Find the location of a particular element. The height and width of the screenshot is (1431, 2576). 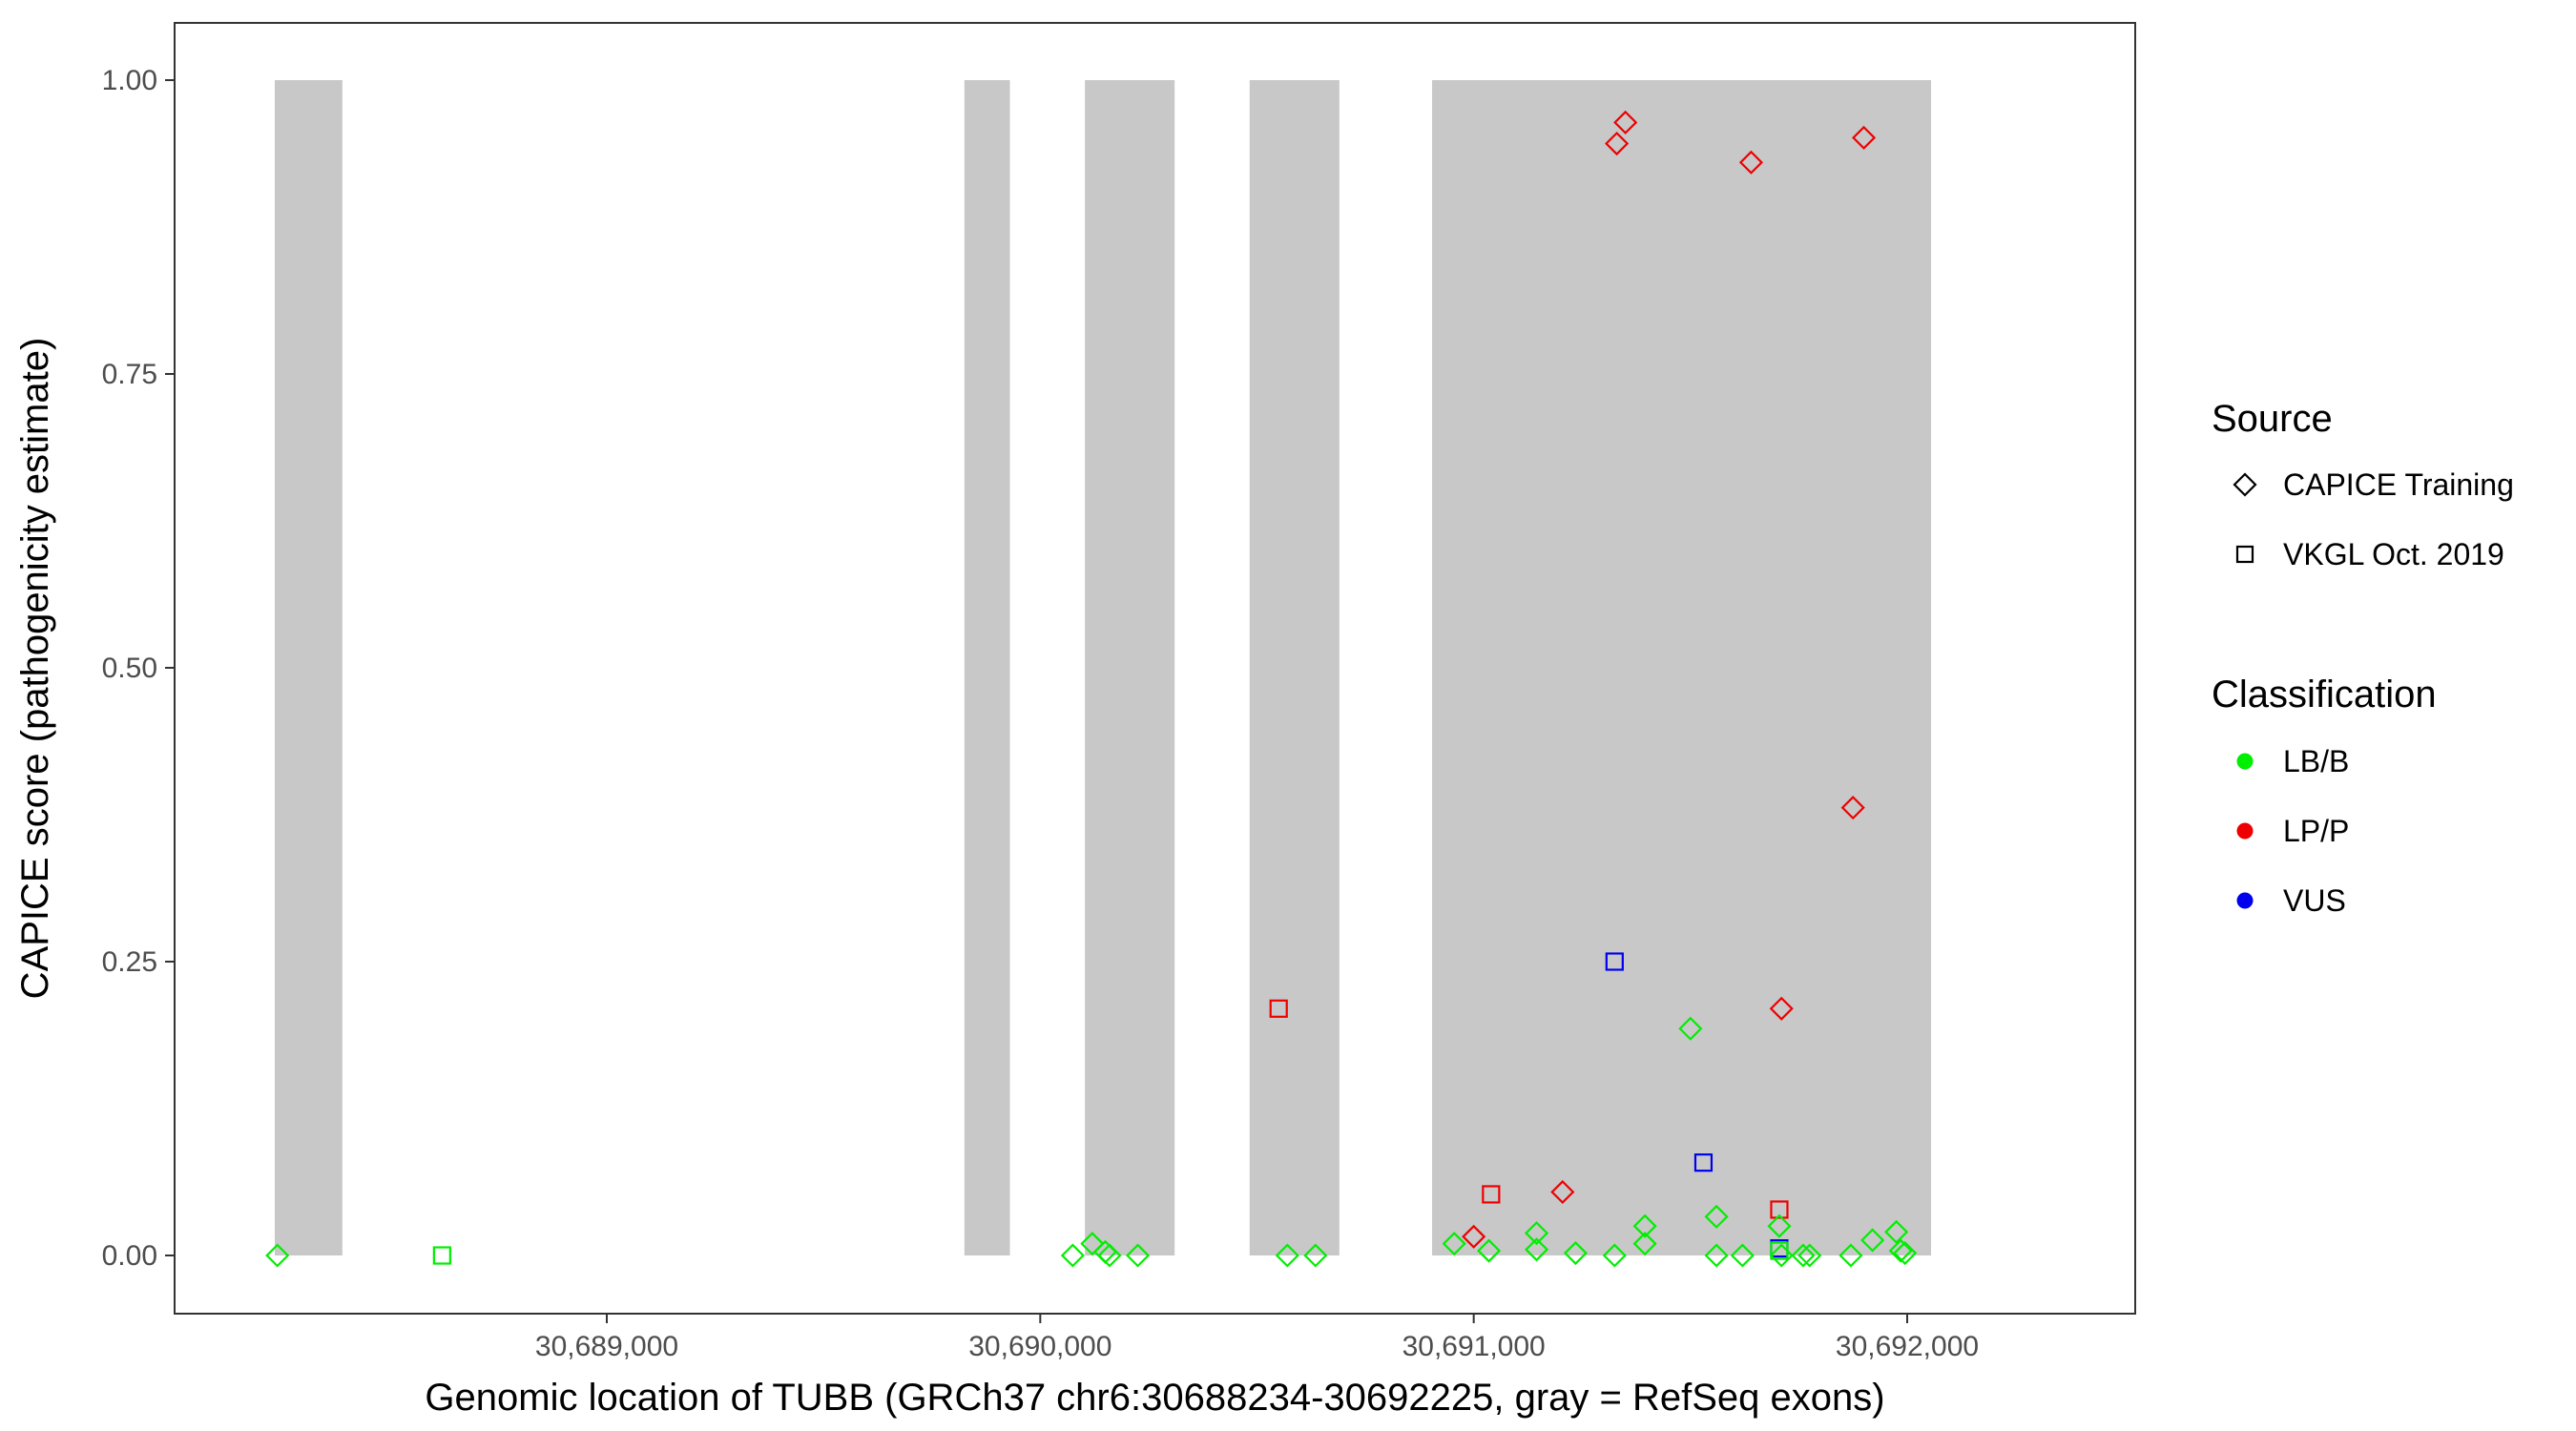

legend-source-label: VKGL Oct. 2019 is located at coordinates (2393, 554).